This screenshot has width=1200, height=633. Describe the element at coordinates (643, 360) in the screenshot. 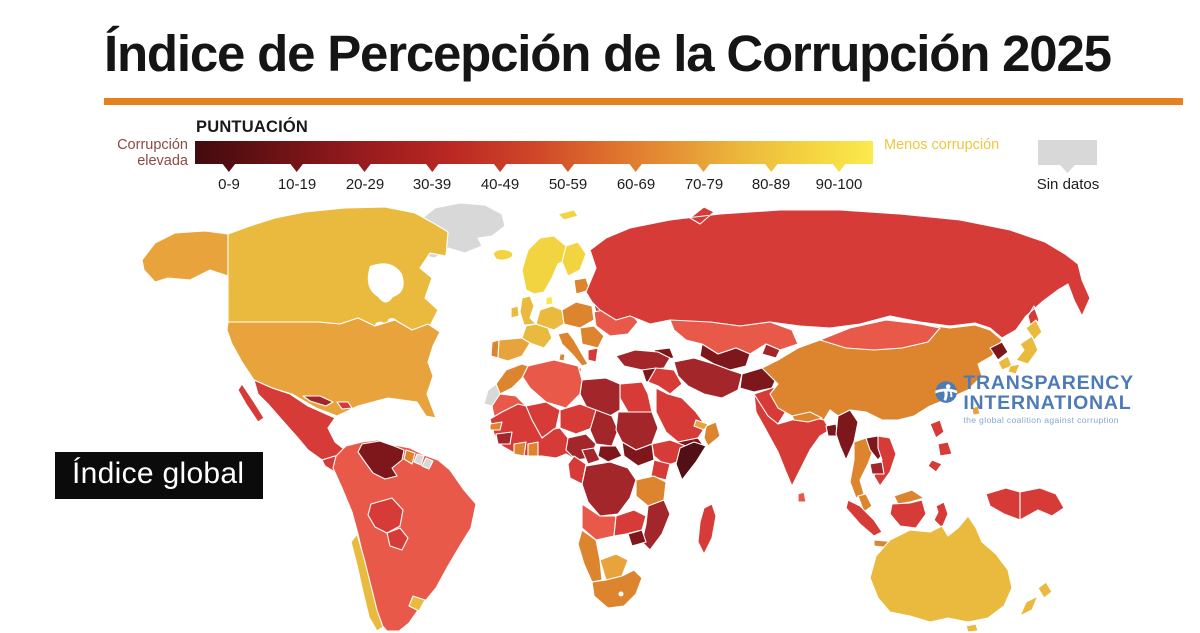

I see `region-turkey` at that location.